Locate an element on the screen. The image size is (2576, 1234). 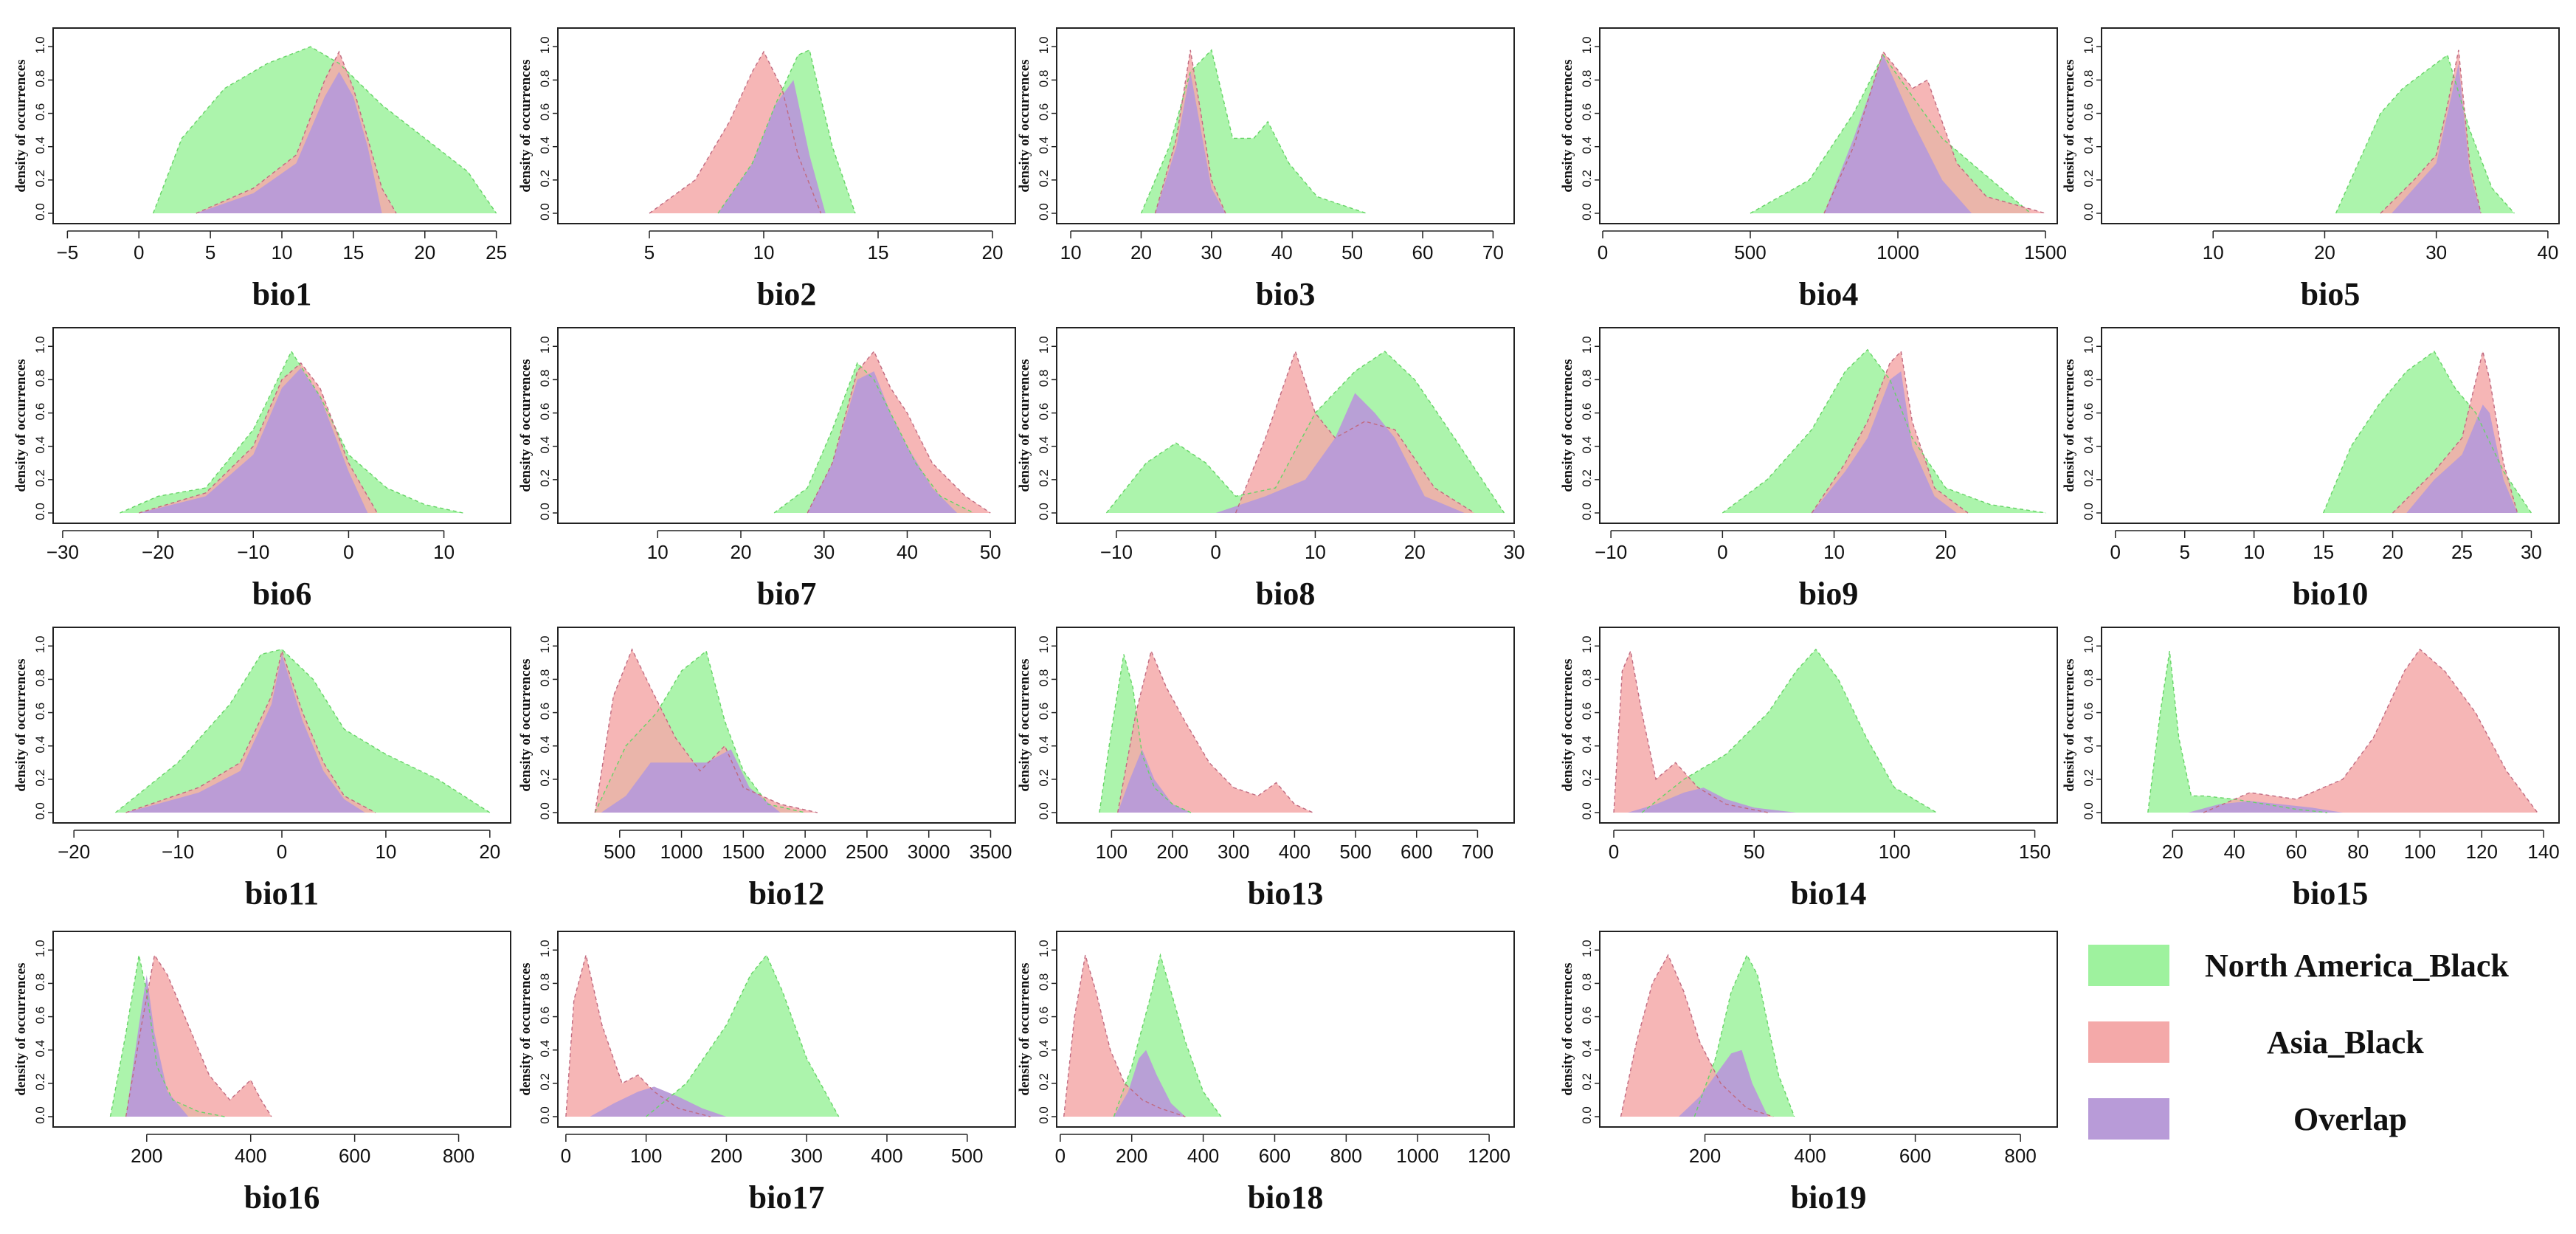
legend-swatch-north-america is located at coordinates (2128, 965).